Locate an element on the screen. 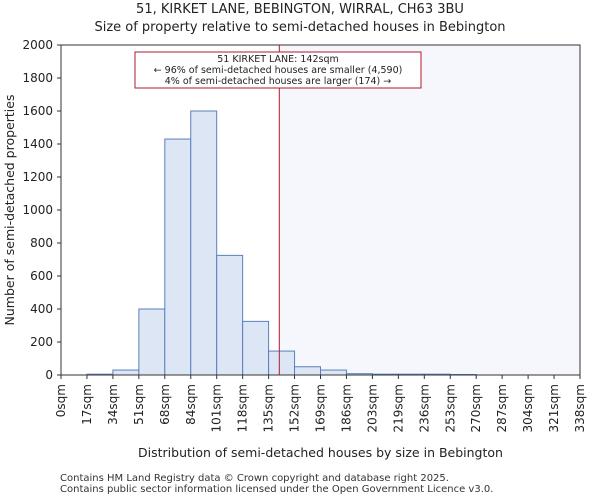 This screenshot has width=600, height=500. x-tick-label: 152sqm is located at coordinates (295, 408).